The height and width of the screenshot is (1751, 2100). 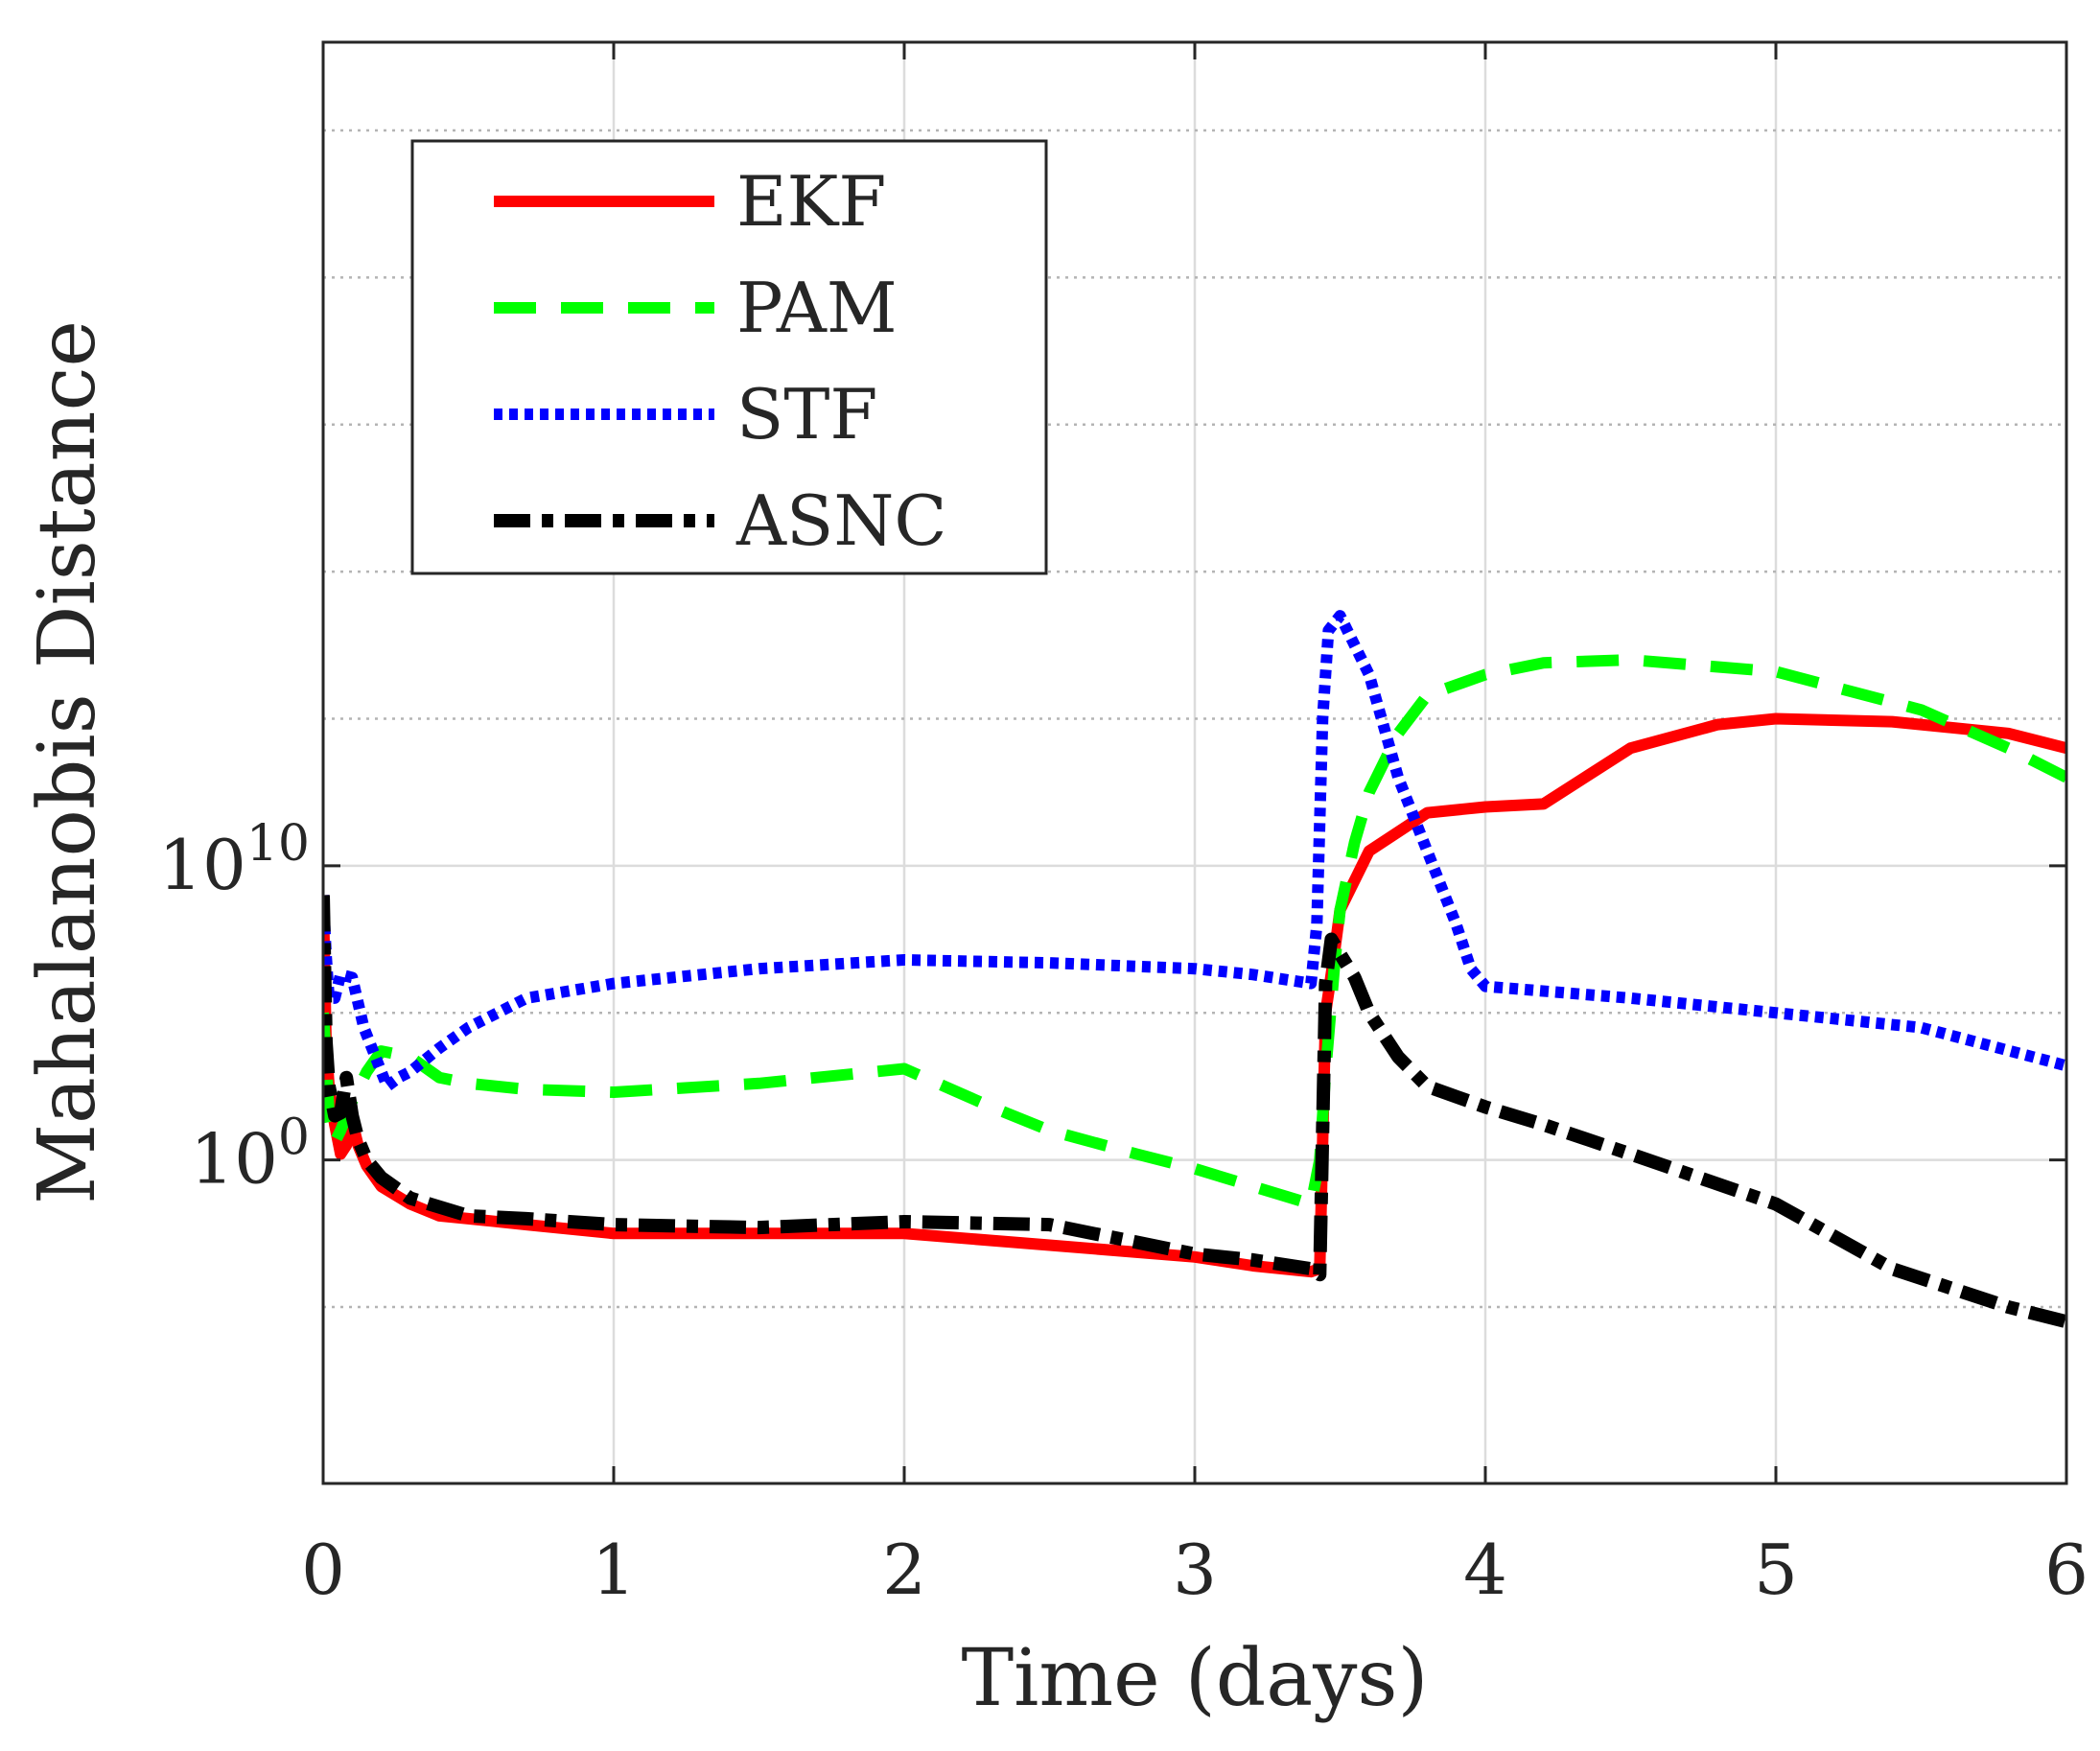 I want to click on legend: EKF PAM STF ASNC, so click(x=729, y=357).